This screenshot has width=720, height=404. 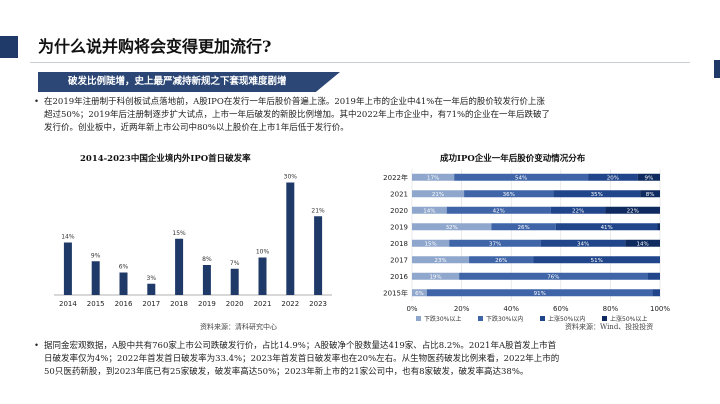 What do you see at coordinates (179, 266) in the screenshot?
I see `bar-2018` at bounding box center [179, 266].